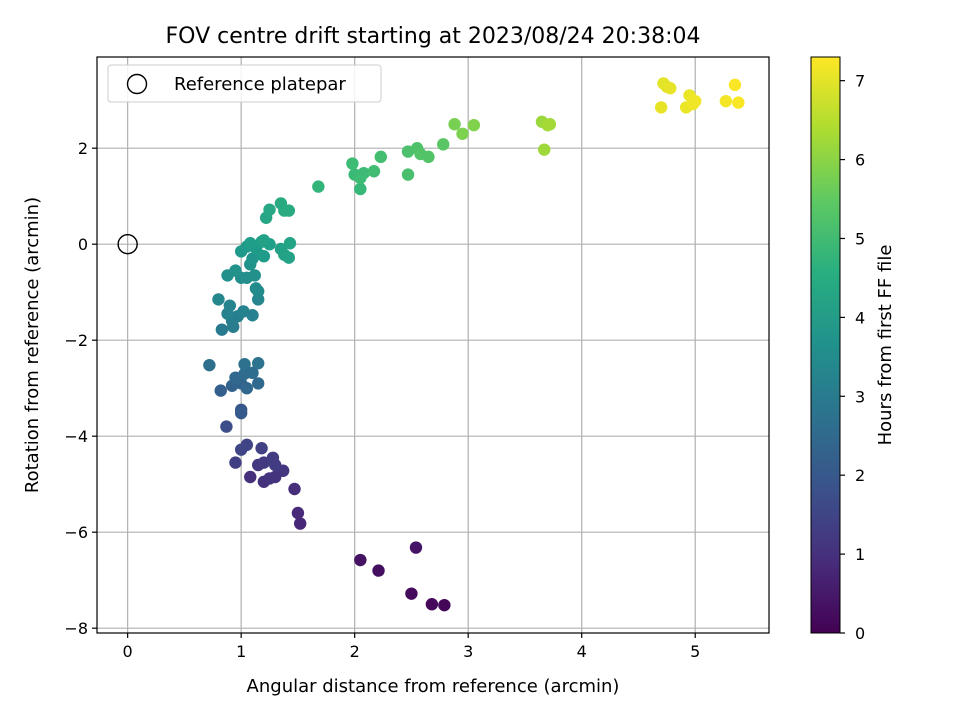  I want to click on legend-box, so click(244, 83).